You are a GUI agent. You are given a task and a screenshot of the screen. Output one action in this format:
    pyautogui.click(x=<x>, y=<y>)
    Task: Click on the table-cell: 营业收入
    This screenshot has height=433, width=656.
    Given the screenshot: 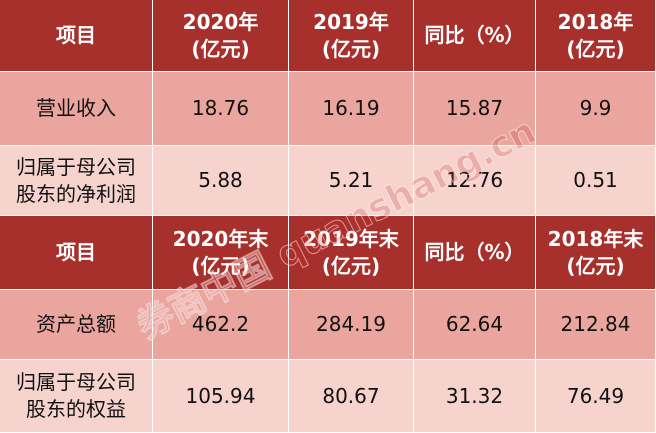 What is the action you would take?
    pyautogui.click(x=76, y=109)
    